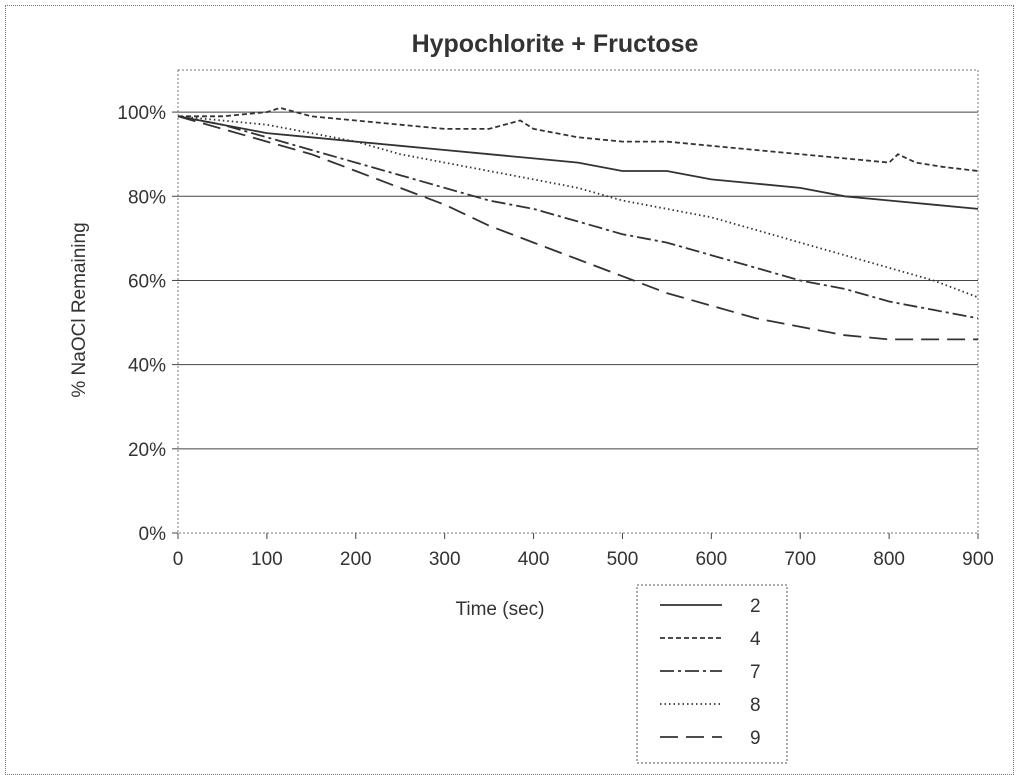 The image size is (1021, 775). What do you see at coordinates (583, 551) in the screenshot?
I see `x-axis-ticks: 0 100 200 300 400 500 600 700 800 900` at bounding box center [583, 551].